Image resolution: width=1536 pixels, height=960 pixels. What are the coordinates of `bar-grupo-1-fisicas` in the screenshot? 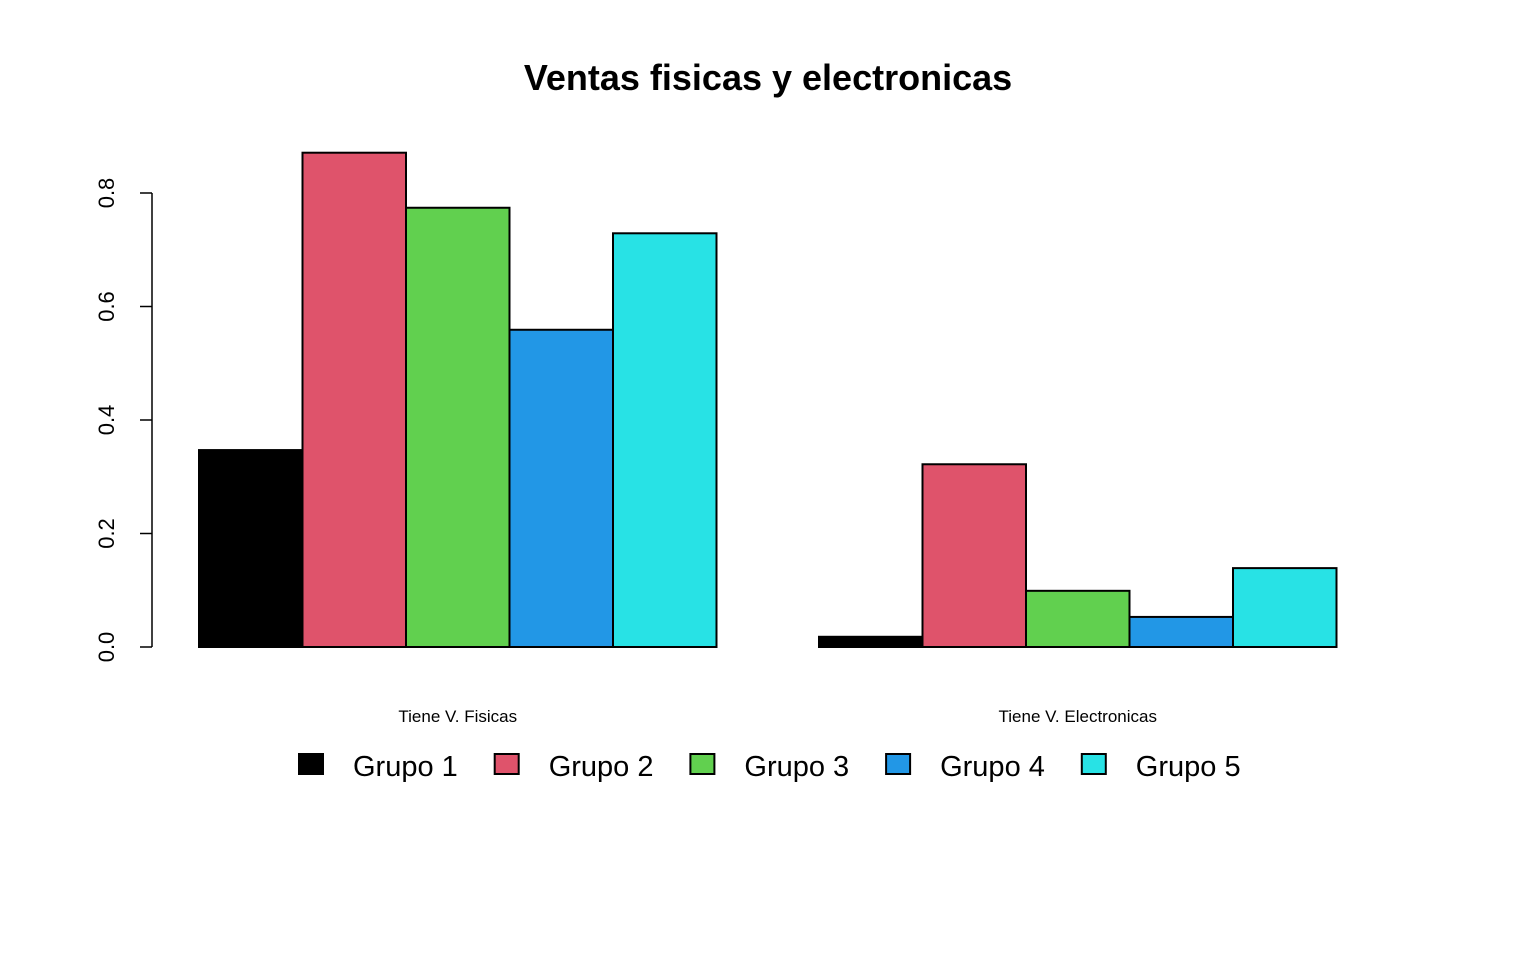 It's located at (251, 549).